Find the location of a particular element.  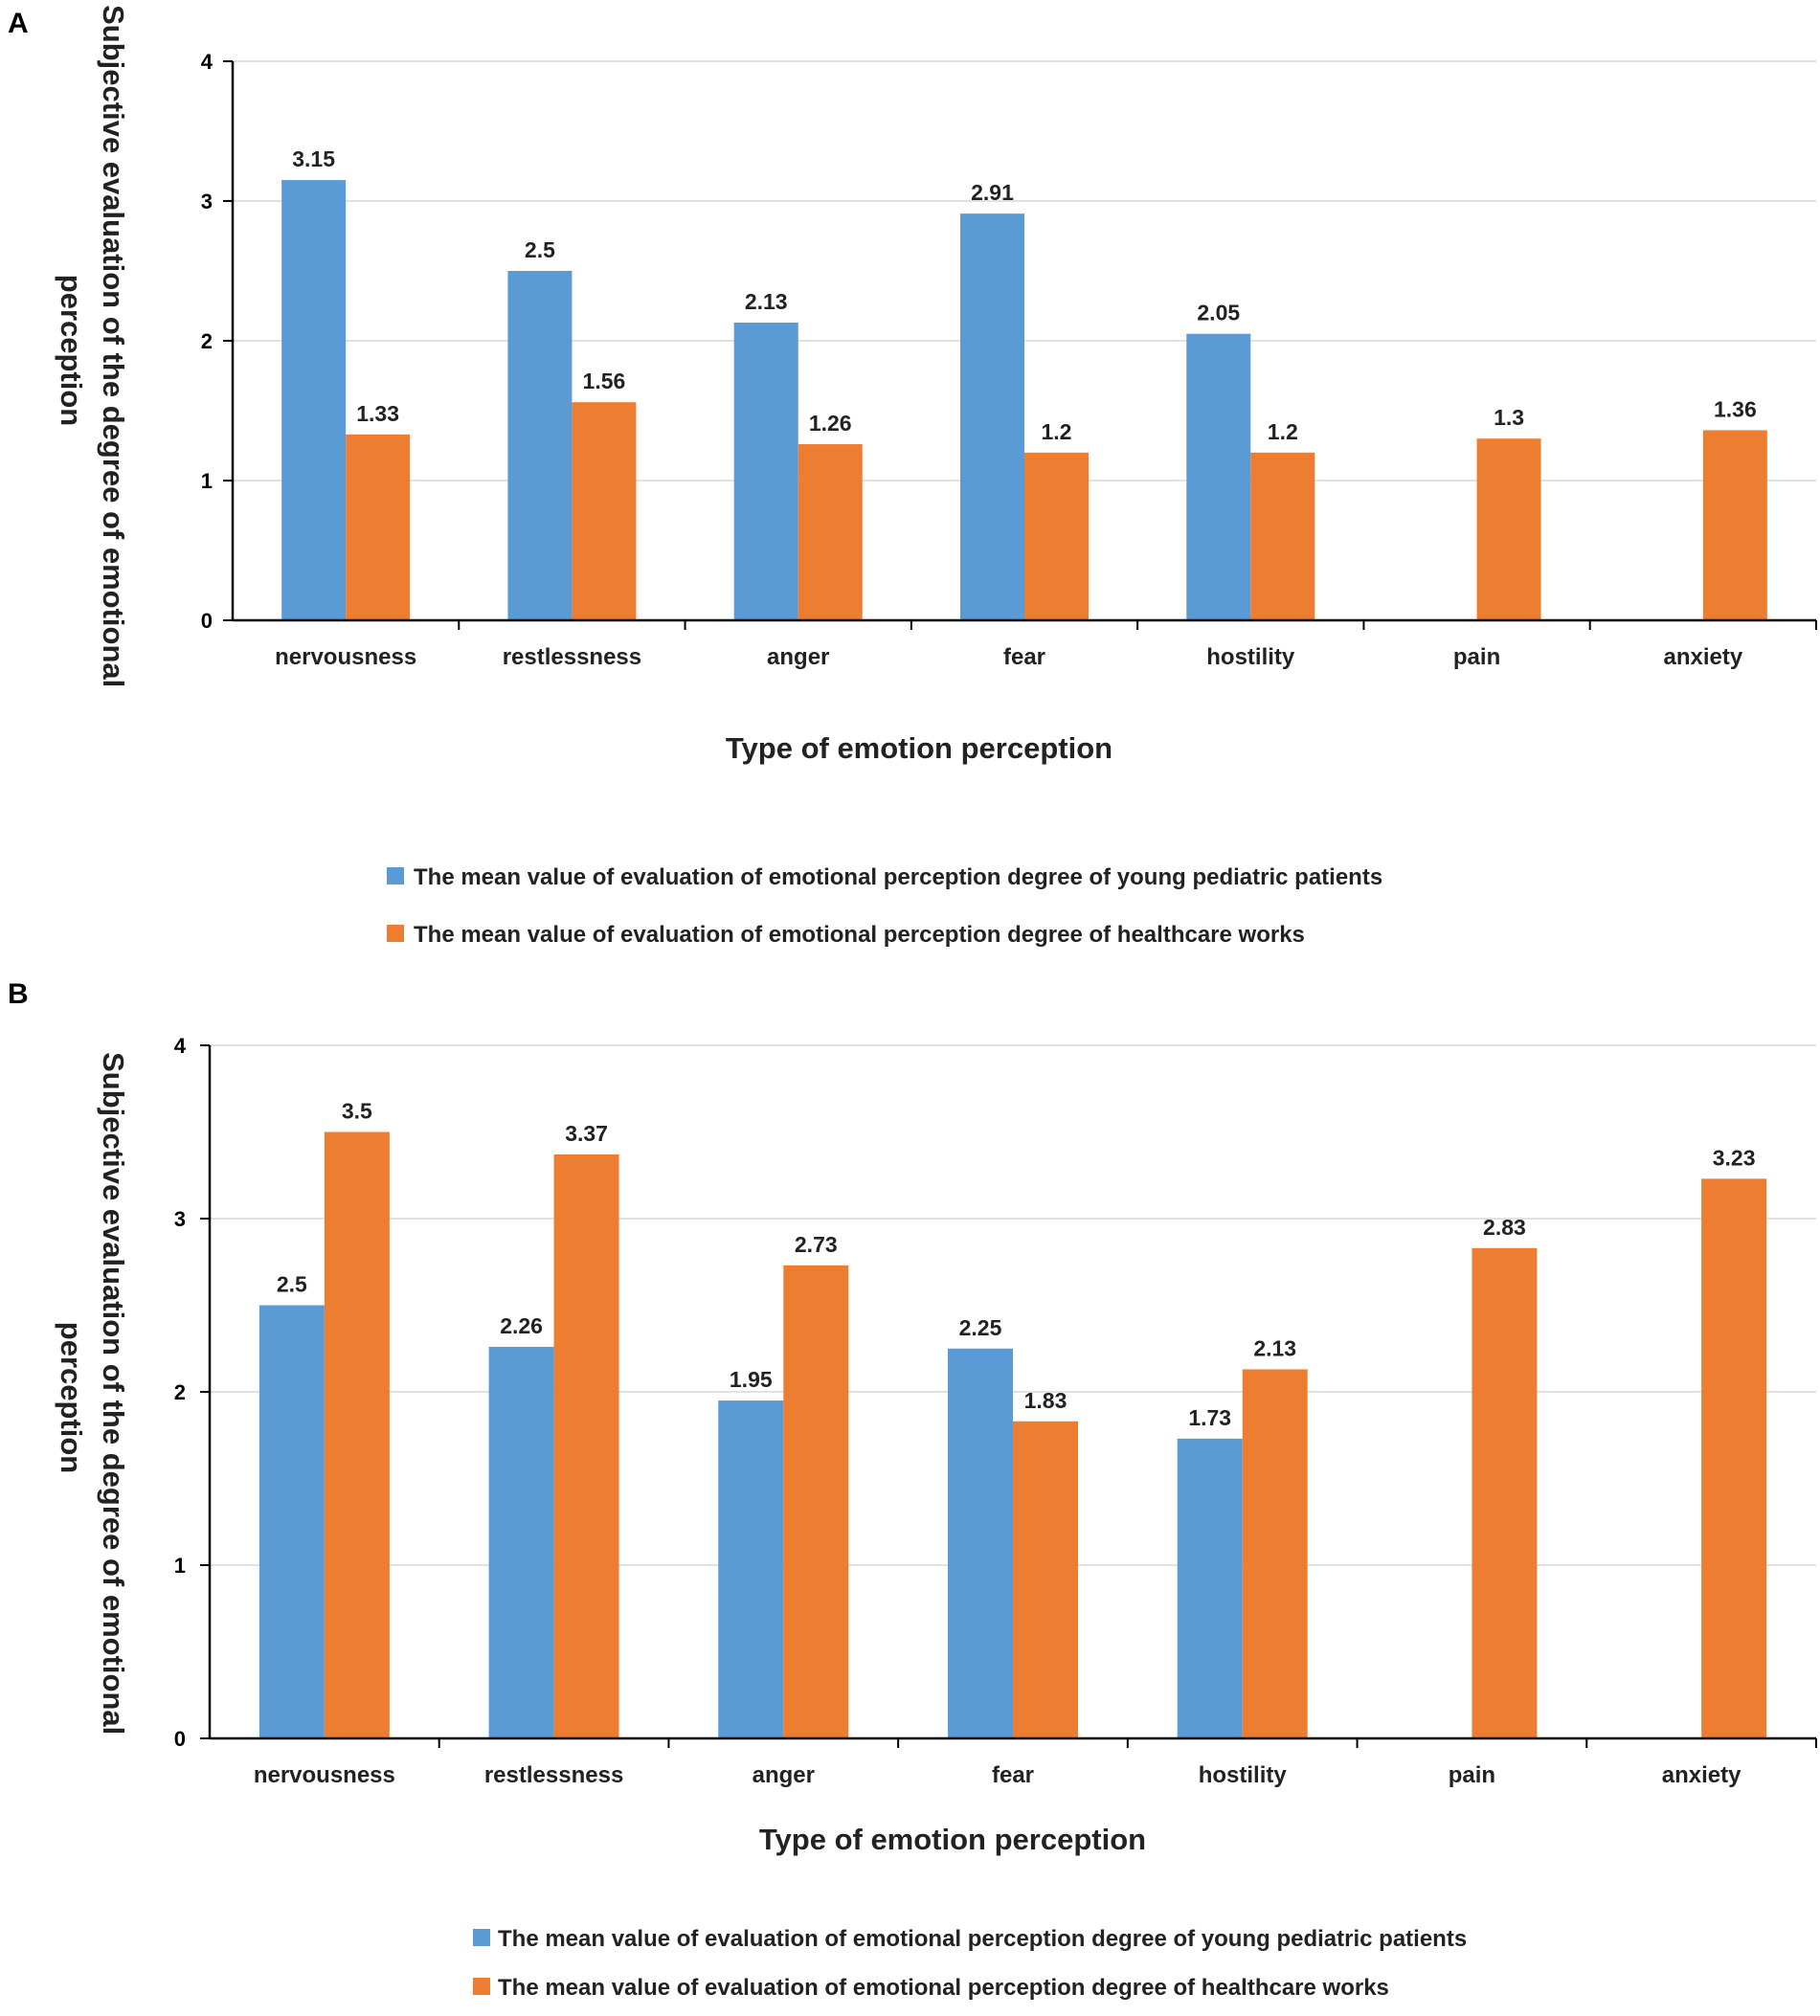

value-label: 2.25 is located at coordinates (980, 1327).